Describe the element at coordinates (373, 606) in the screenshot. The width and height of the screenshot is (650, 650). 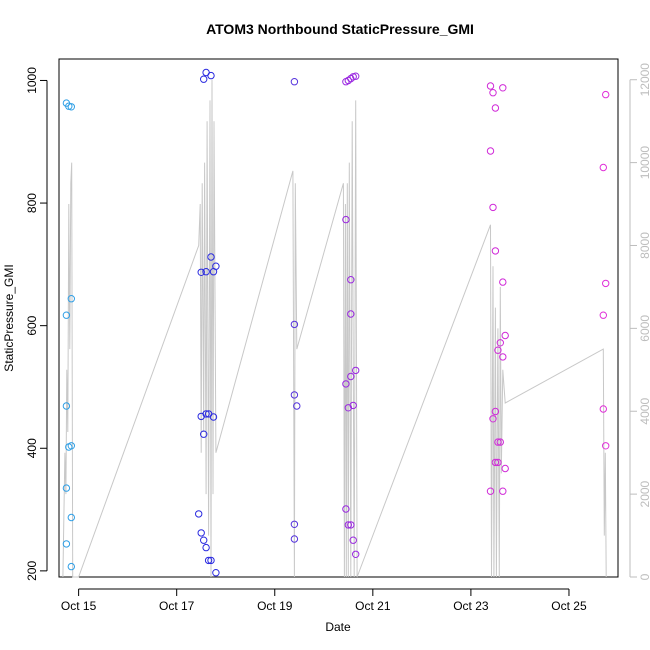
I see `x-tick-label: Oct 21` at that location.